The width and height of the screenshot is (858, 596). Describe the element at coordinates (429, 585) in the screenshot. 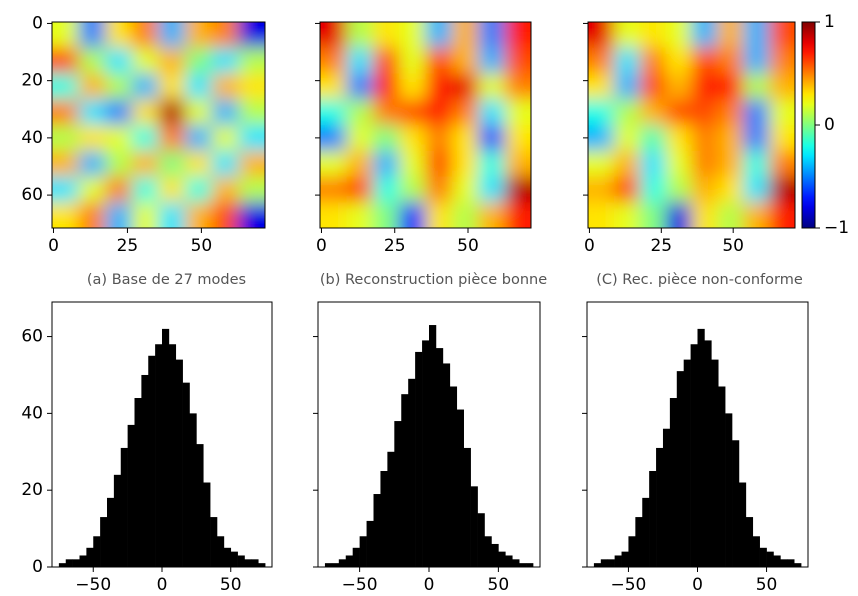

I see `x-tick-label: 0` at that location.